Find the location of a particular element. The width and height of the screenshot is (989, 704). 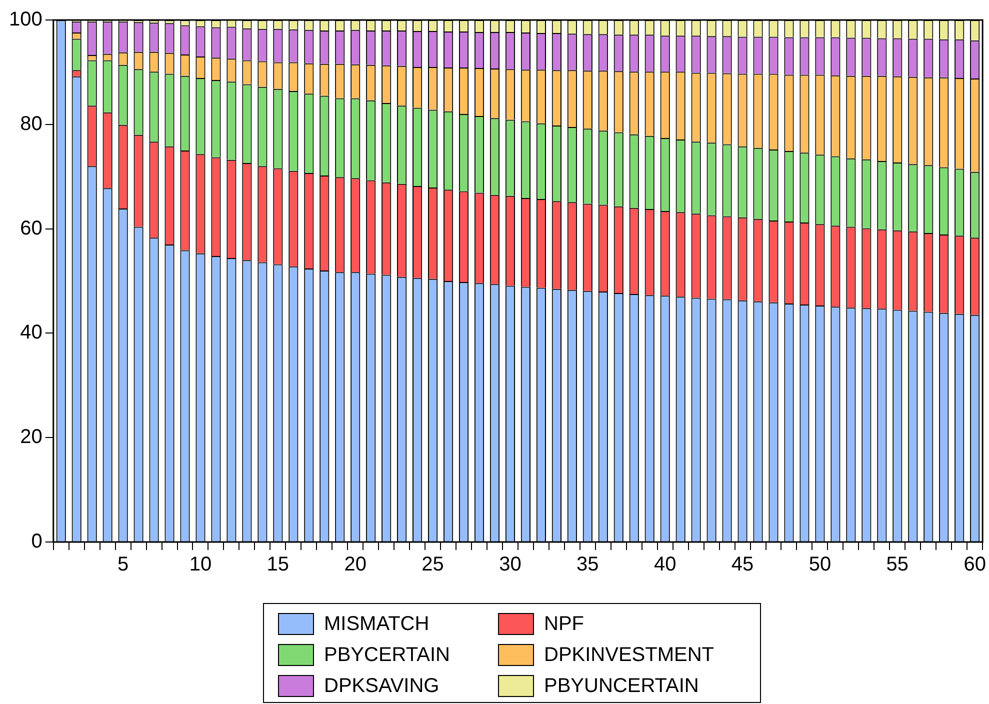

legend-label: MISMATCH is located at coordinates (377, 624).